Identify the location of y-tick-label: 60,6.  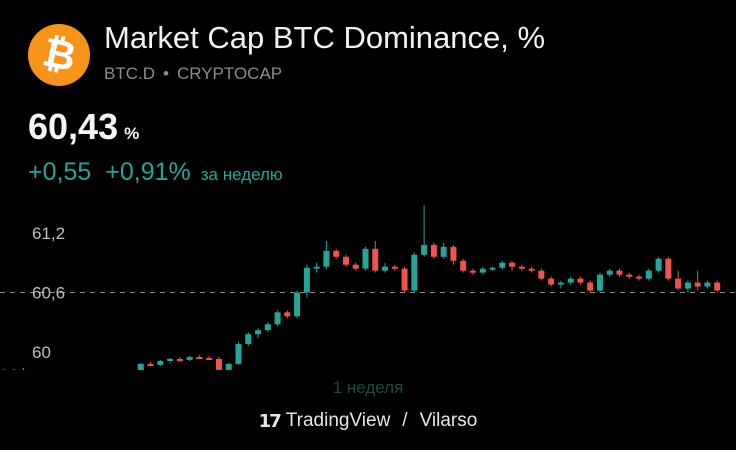
(48, 293).